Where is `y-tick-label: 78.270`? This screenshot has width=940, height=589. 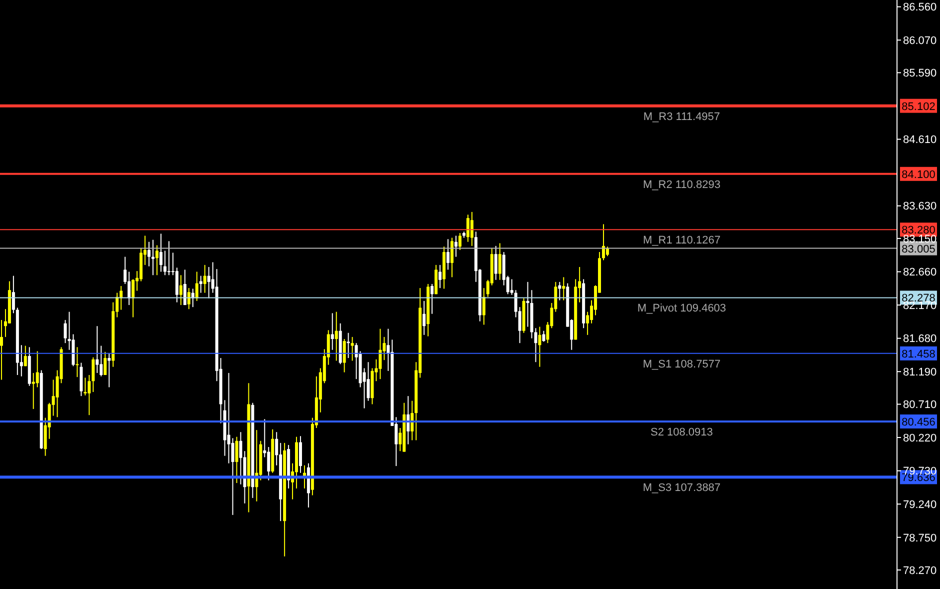
y-tick-label: 78.270 is located at coordinates (920, 570).